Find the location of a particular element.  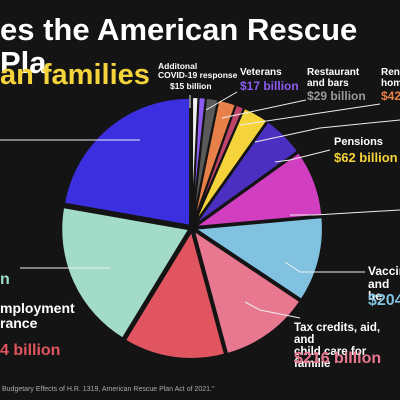

value-label: $17 billion is located at coordinates (269, 86).